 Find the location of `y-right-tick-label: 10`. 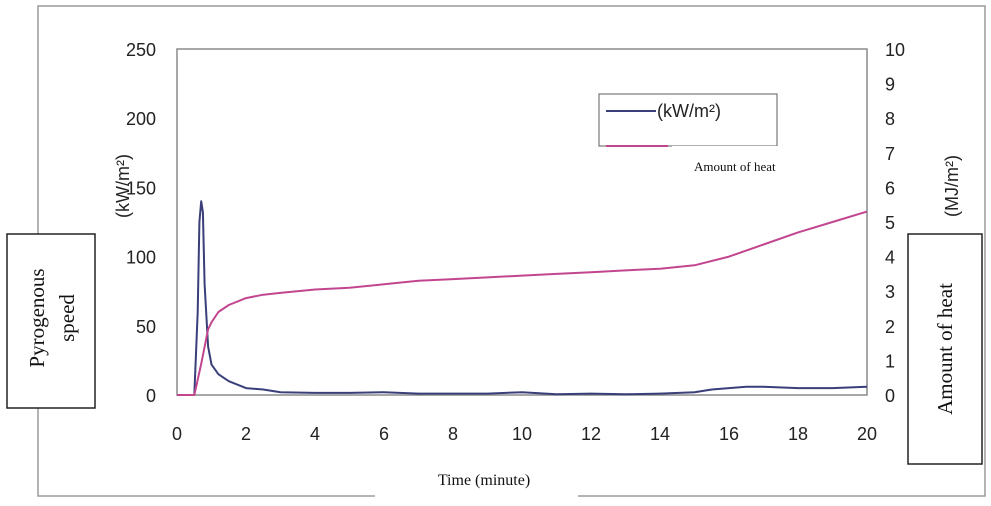

y-right-tick-label: 10 is located at coordinates (895, 50).